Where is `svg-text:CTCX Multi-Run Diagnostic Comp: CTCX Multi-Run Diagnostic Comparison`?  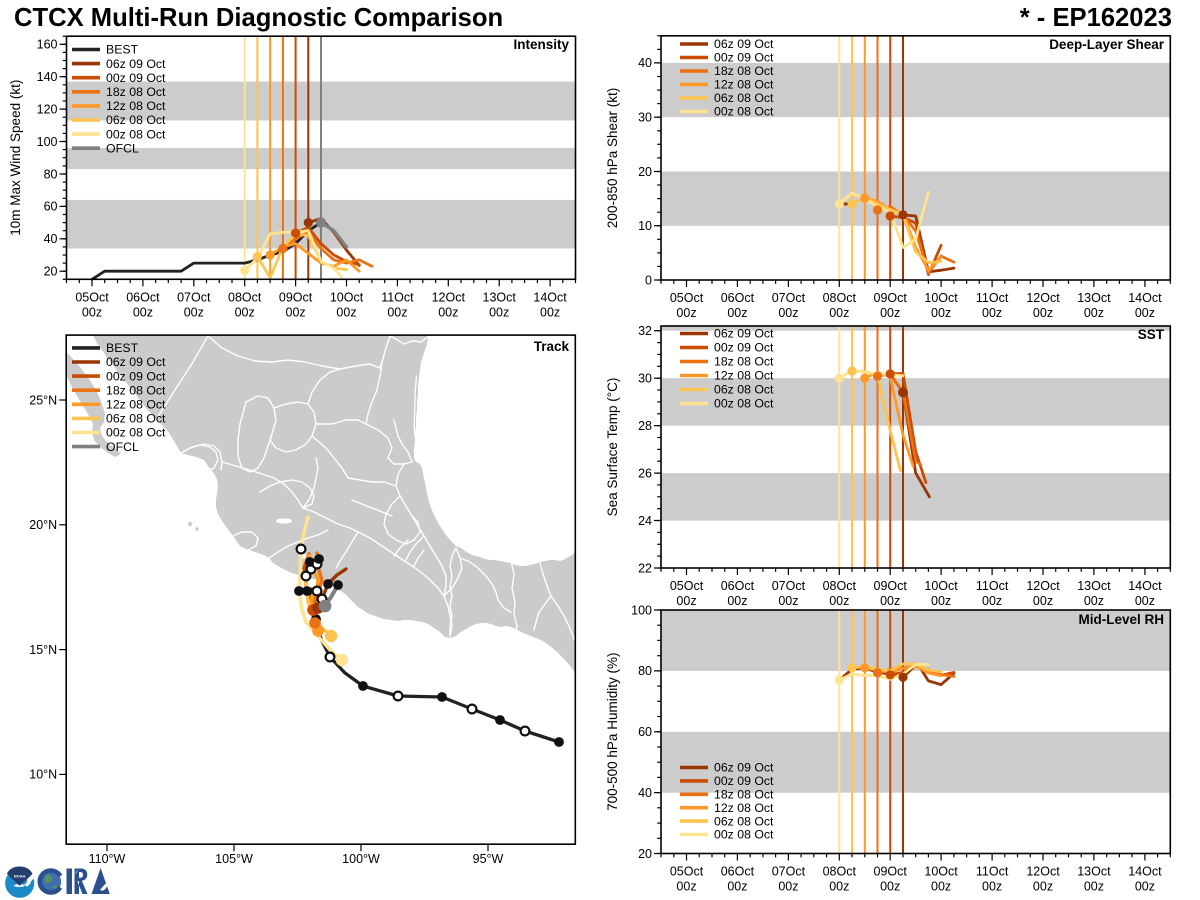
svg-text:CTCX Multi-Run Diagnostic Comp: CTCX Multi-Run Diagnostic Comparison is located at coordinates (258, 18).